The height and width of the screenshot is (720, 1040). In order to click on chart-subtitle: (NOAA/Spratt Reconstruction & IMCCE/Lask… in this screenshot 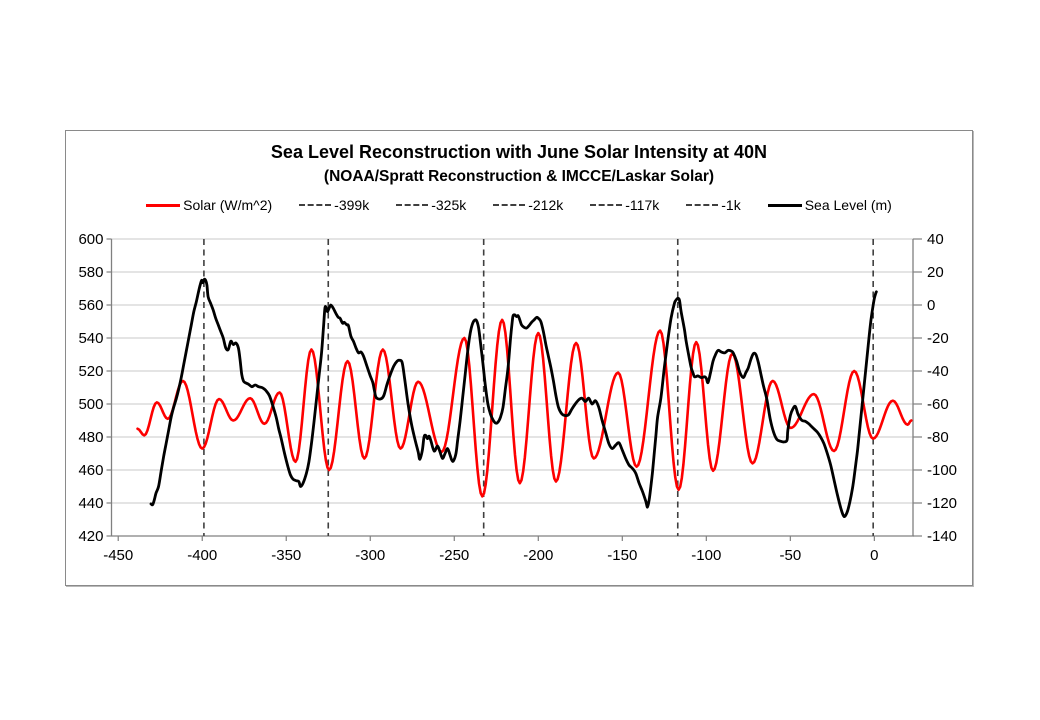, I will do `click(519, 176)`.